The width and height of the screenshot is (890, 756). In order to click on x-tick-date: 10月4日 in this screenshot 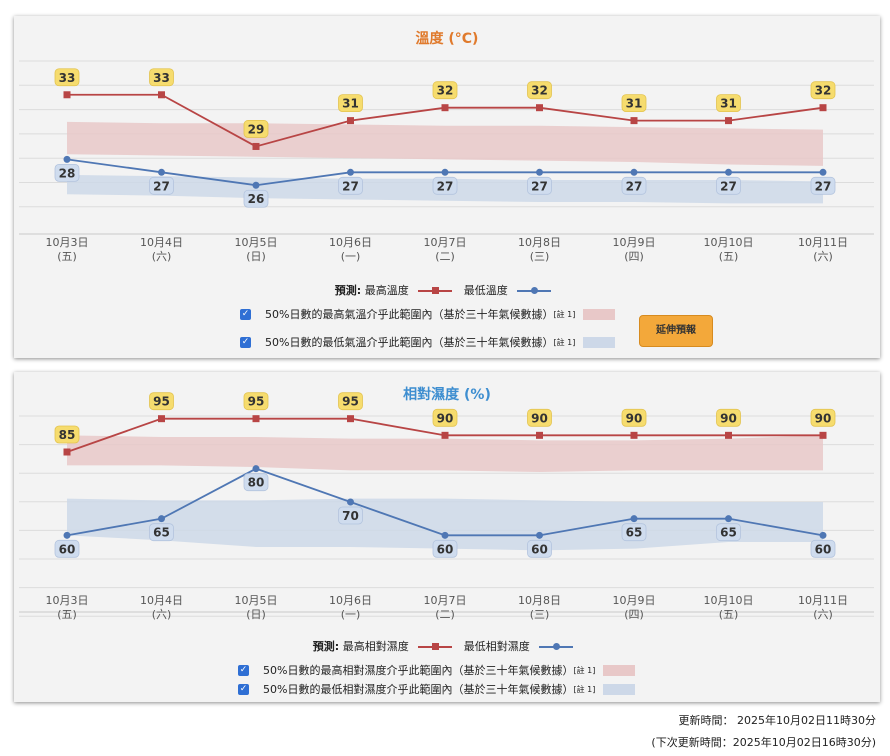, I will do `click(161, 242)`.